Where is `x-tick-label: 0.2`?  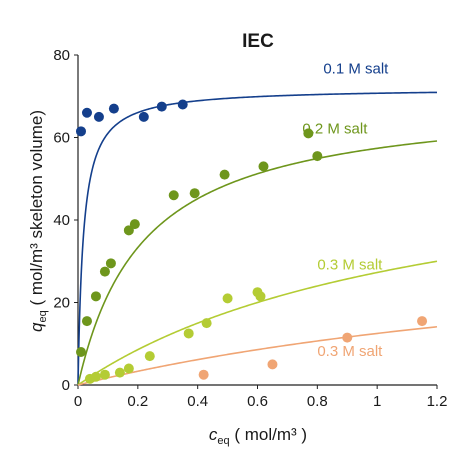
x-tick-label: 0.2 is located at coordinates (137, 401).